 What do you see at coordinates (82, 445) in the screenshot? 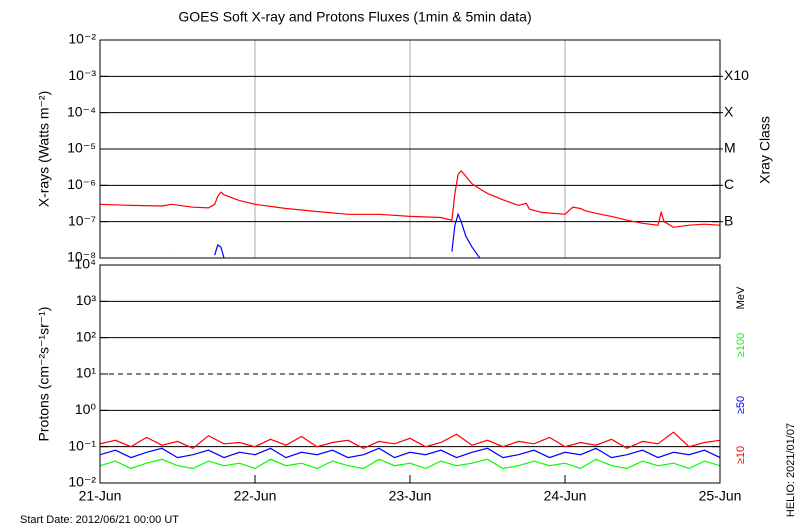
I see `y-tick-label: 10⁻¹` at bounding box center [82, 445].